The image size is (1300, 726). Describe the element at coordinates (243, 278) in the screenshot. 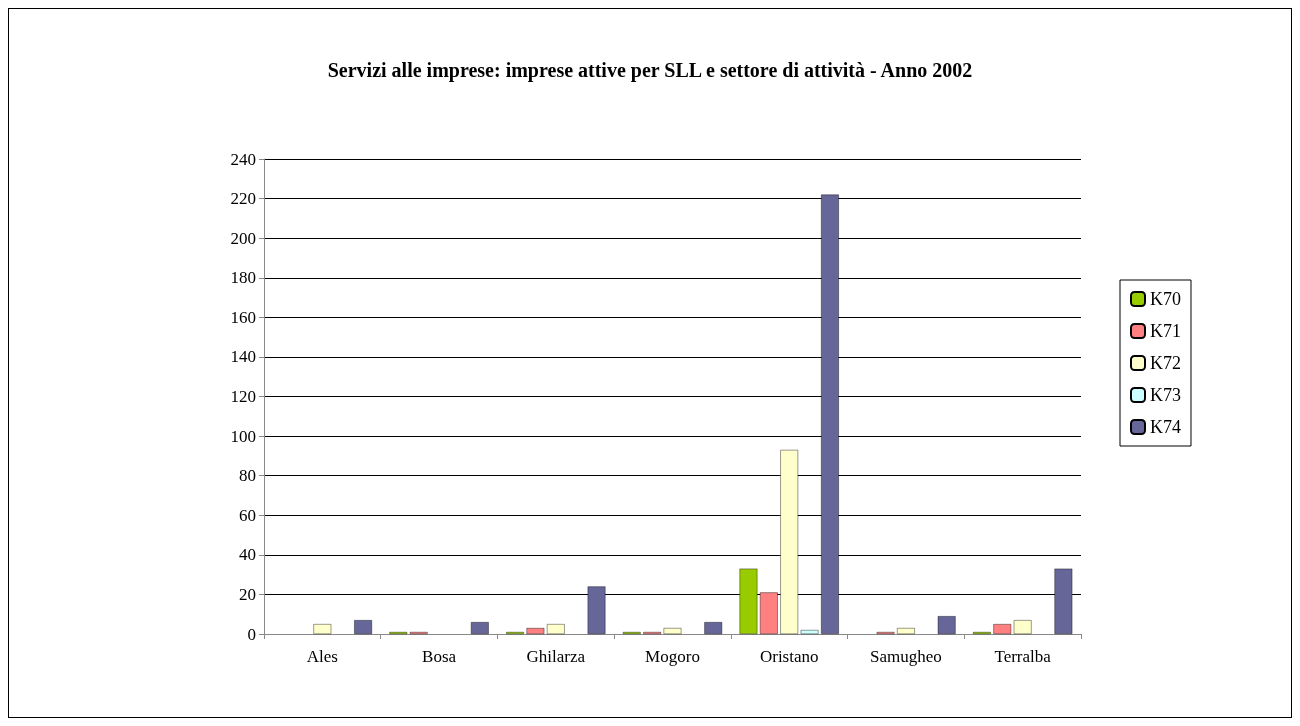

I see `y-tick-label: 180` at that location.